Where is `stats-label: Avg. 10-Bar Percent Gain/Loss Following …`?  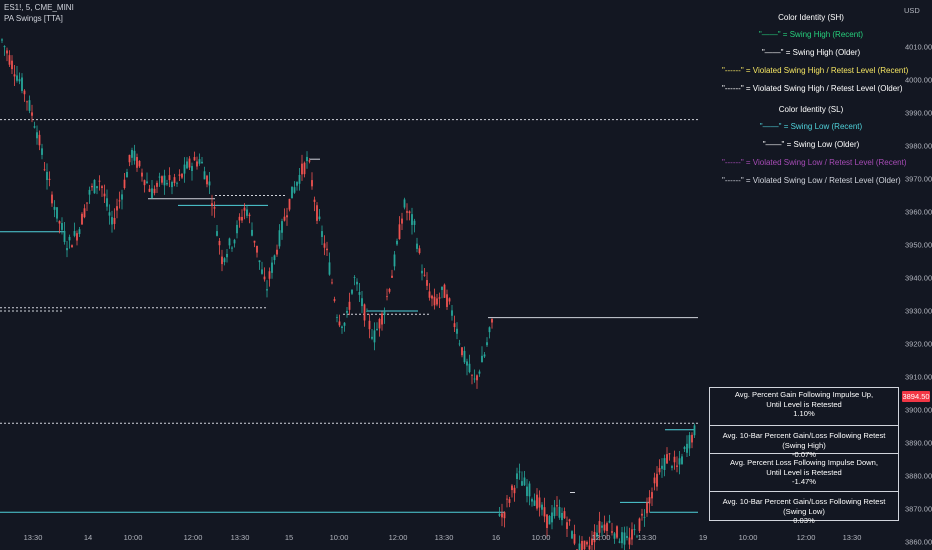
stats-label: Avg. 10-Bar Percent Gain/Loss Following … is located at coordinates (804, 440).